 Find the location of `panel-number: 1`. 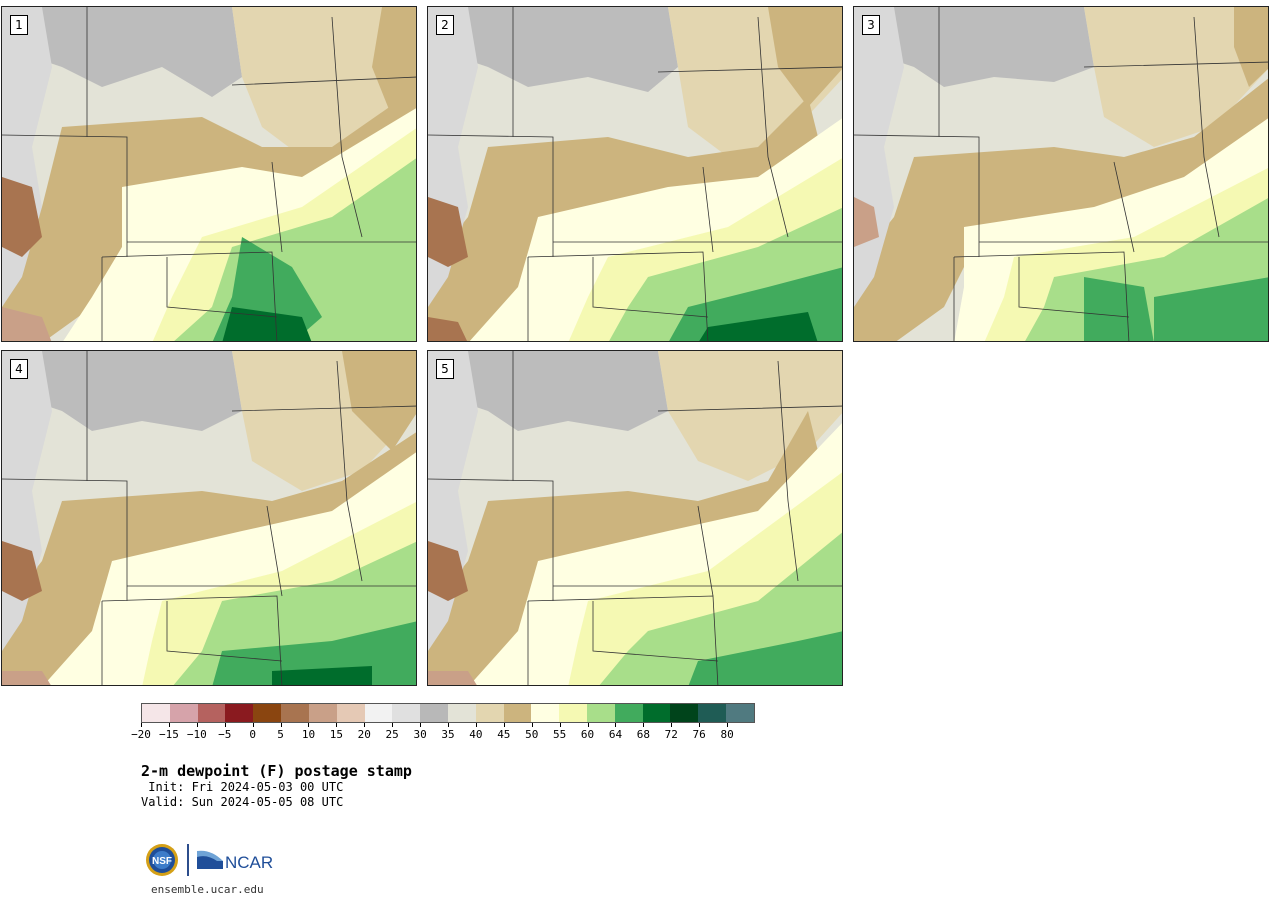

panel-number: 1 is located at coordinates (19, 25).